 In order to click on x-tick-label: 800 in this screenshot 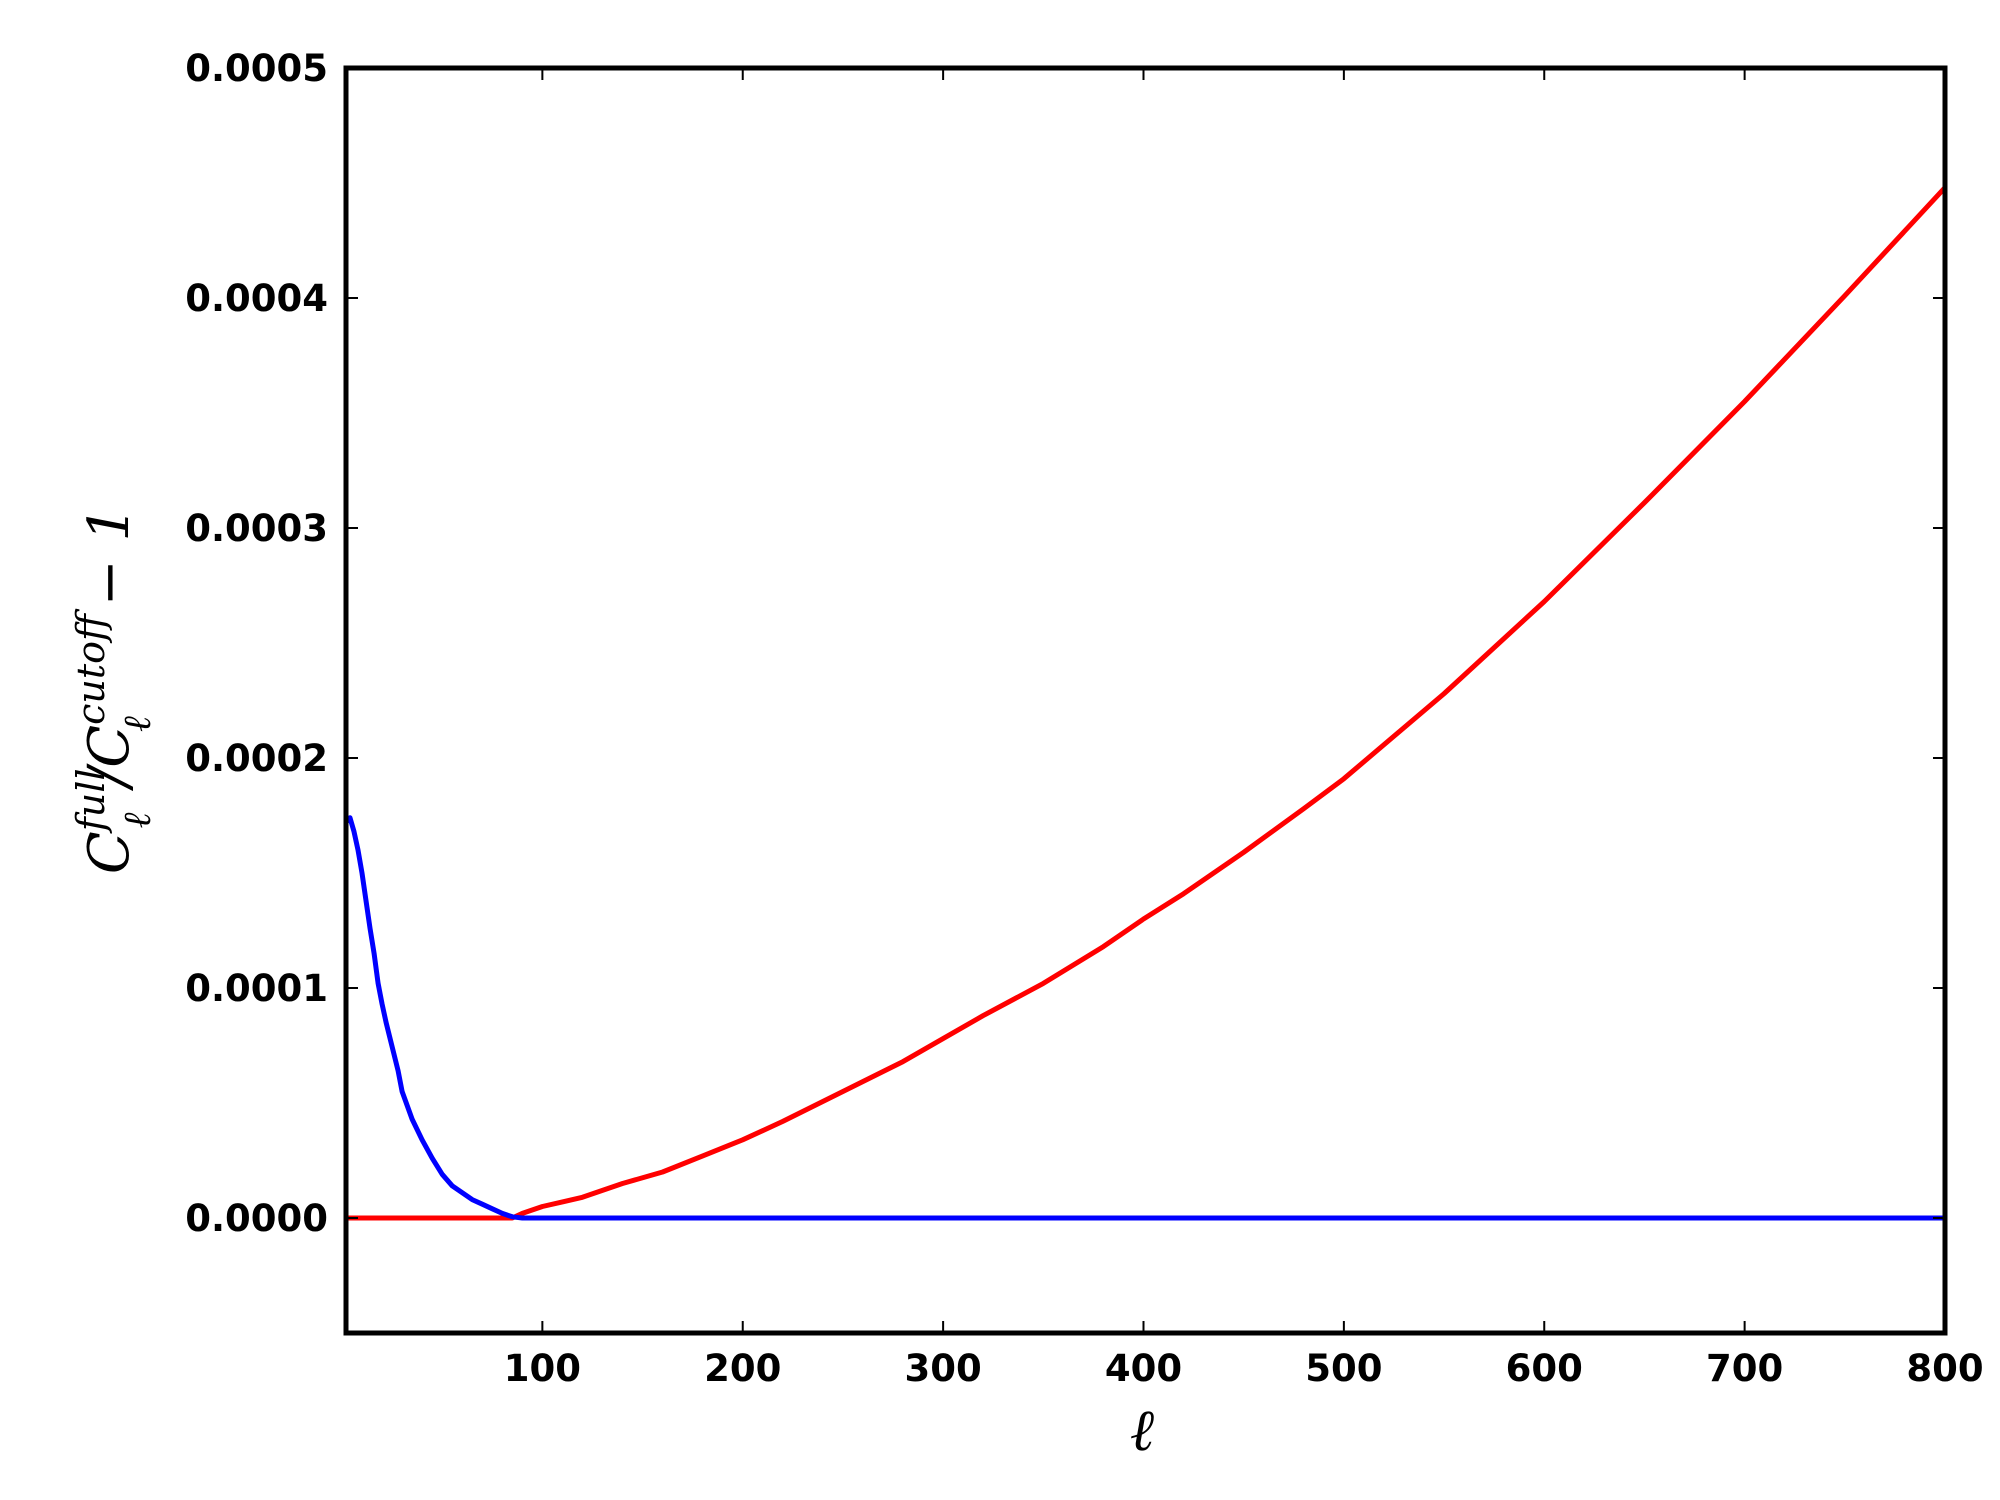, I will do `click(1944, 1368)`.